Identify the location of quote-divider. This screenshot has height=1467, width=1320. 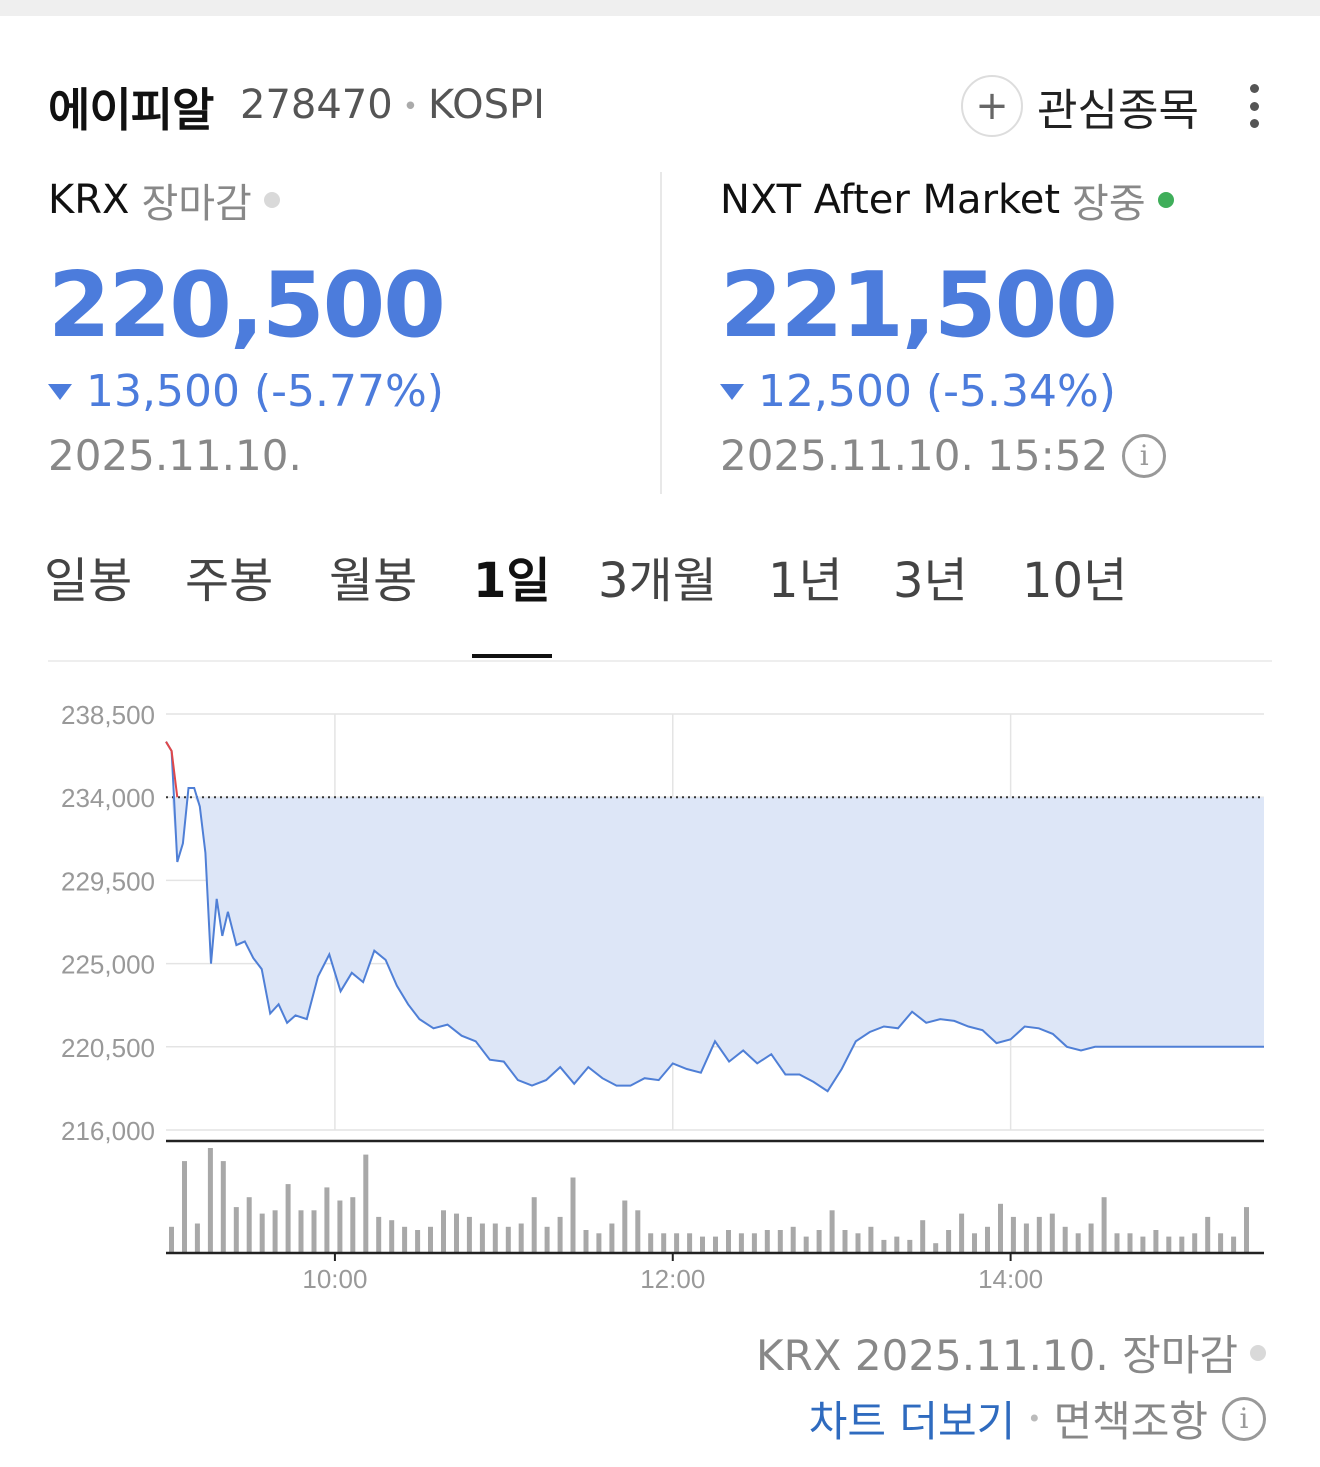
(661, 333).